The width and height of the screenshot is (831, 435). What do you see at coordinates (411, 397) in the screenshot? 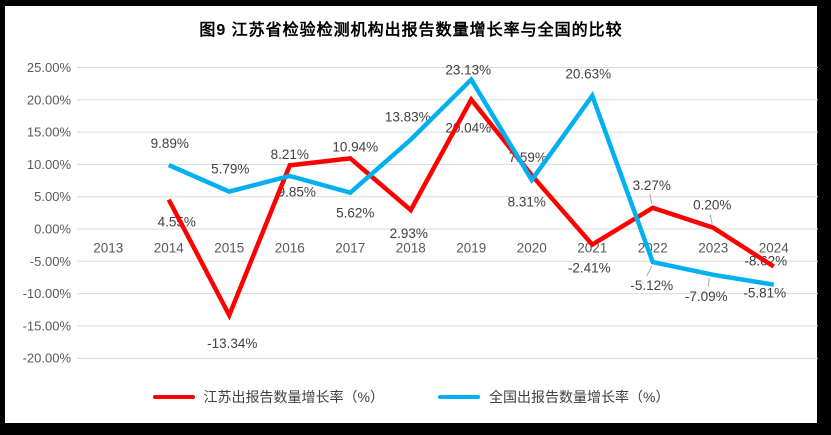
I see `chart-legend: 江苏出报告数量增长率（%） 全国出报告数量增长率（%）` at bounding box center [411, 397].